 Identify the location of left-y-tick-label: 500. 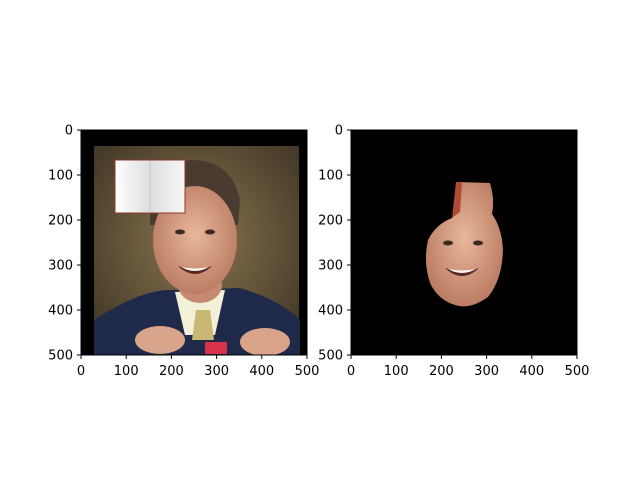
(60, 356).